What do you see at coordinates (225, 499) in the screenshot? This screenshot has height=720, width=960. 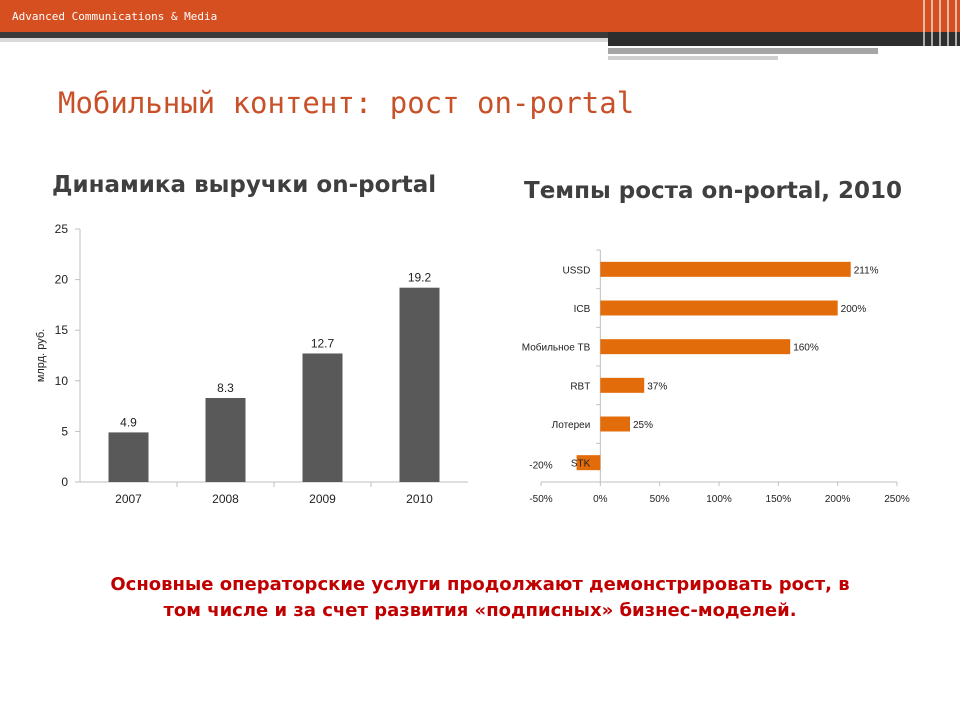 I see `x-tick-label: 2008` at bounding box center [225, 499].